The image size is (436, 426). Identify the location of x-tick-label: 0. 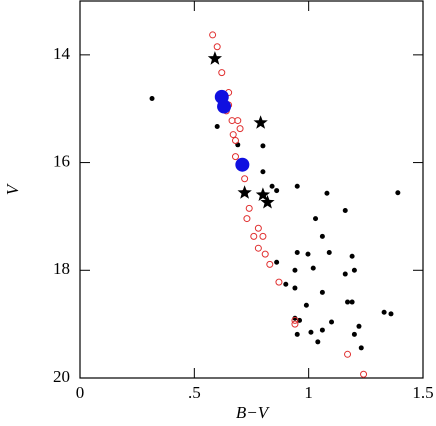
(80, 392).